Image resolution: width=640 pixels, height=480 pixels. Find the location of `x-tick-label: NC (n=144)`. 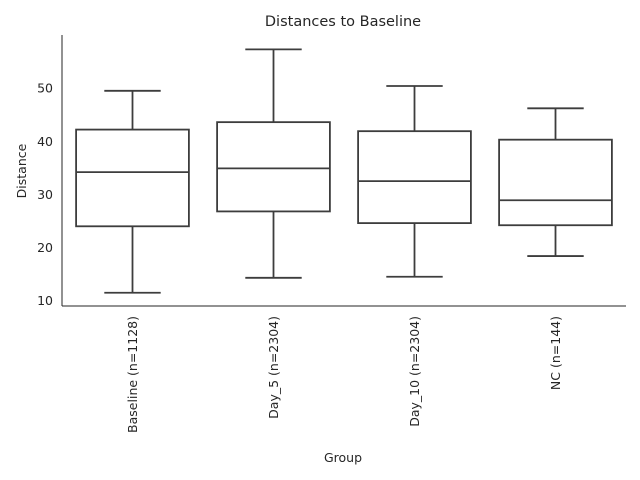

x-tick-label: NC (n=144) is located at coordinates (555, 353).